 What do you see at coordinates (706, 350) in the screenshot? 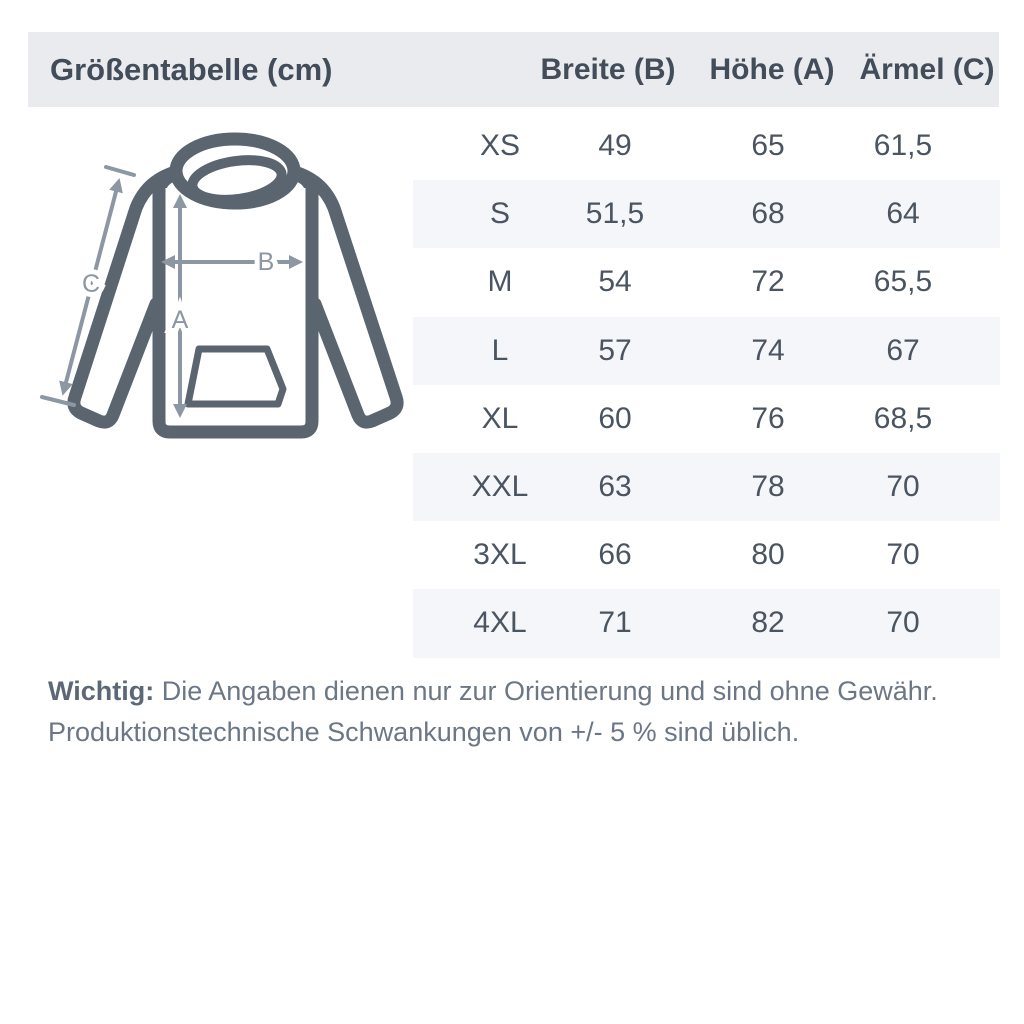
I see `table-row: L 57 74 67` at bounding box center [706, 350].